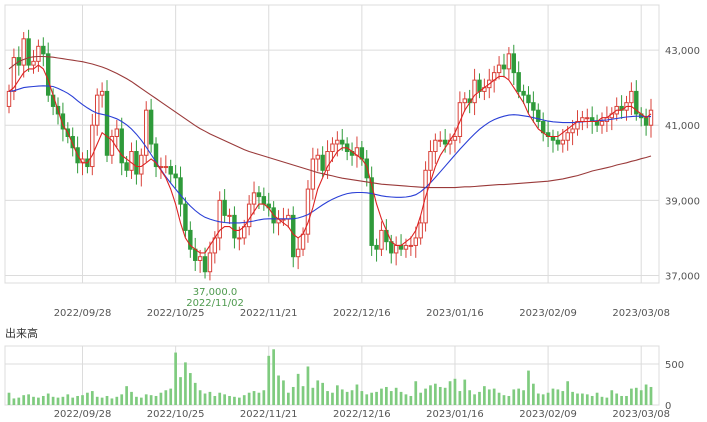  What do you see at coordinates (83, 313) in the screenshot?
I see `price-x-tick-label: 2022/09/28` at bounding box center [83, 313].